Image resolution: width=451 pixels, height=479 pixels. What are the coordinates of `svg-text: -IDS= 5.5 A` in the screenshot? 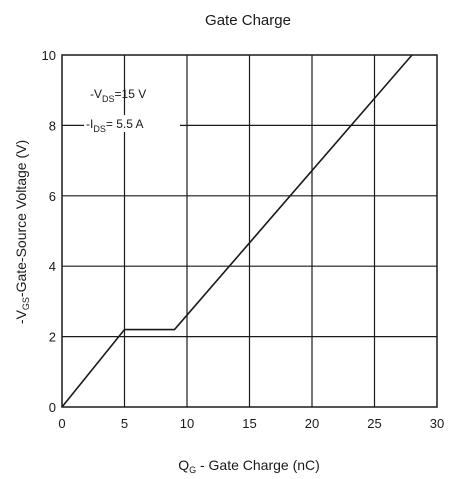 It's located at (115, 125).